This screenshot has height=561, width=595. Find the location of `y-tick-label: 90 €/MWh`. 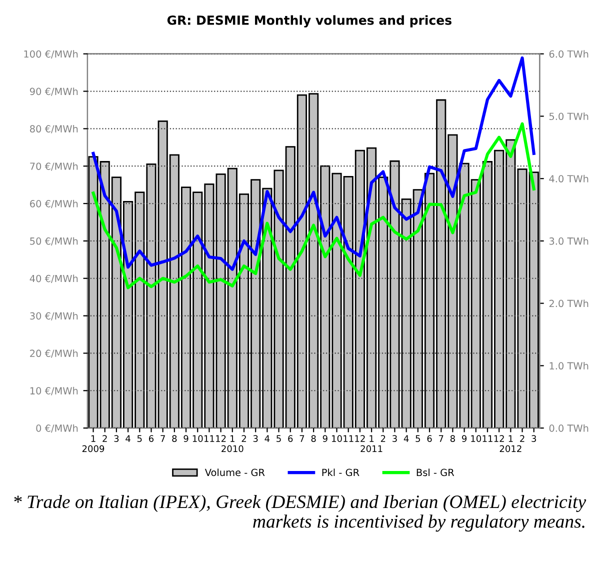

y-tick-label: 90 €/MWh is located at coordinates (54, 92).